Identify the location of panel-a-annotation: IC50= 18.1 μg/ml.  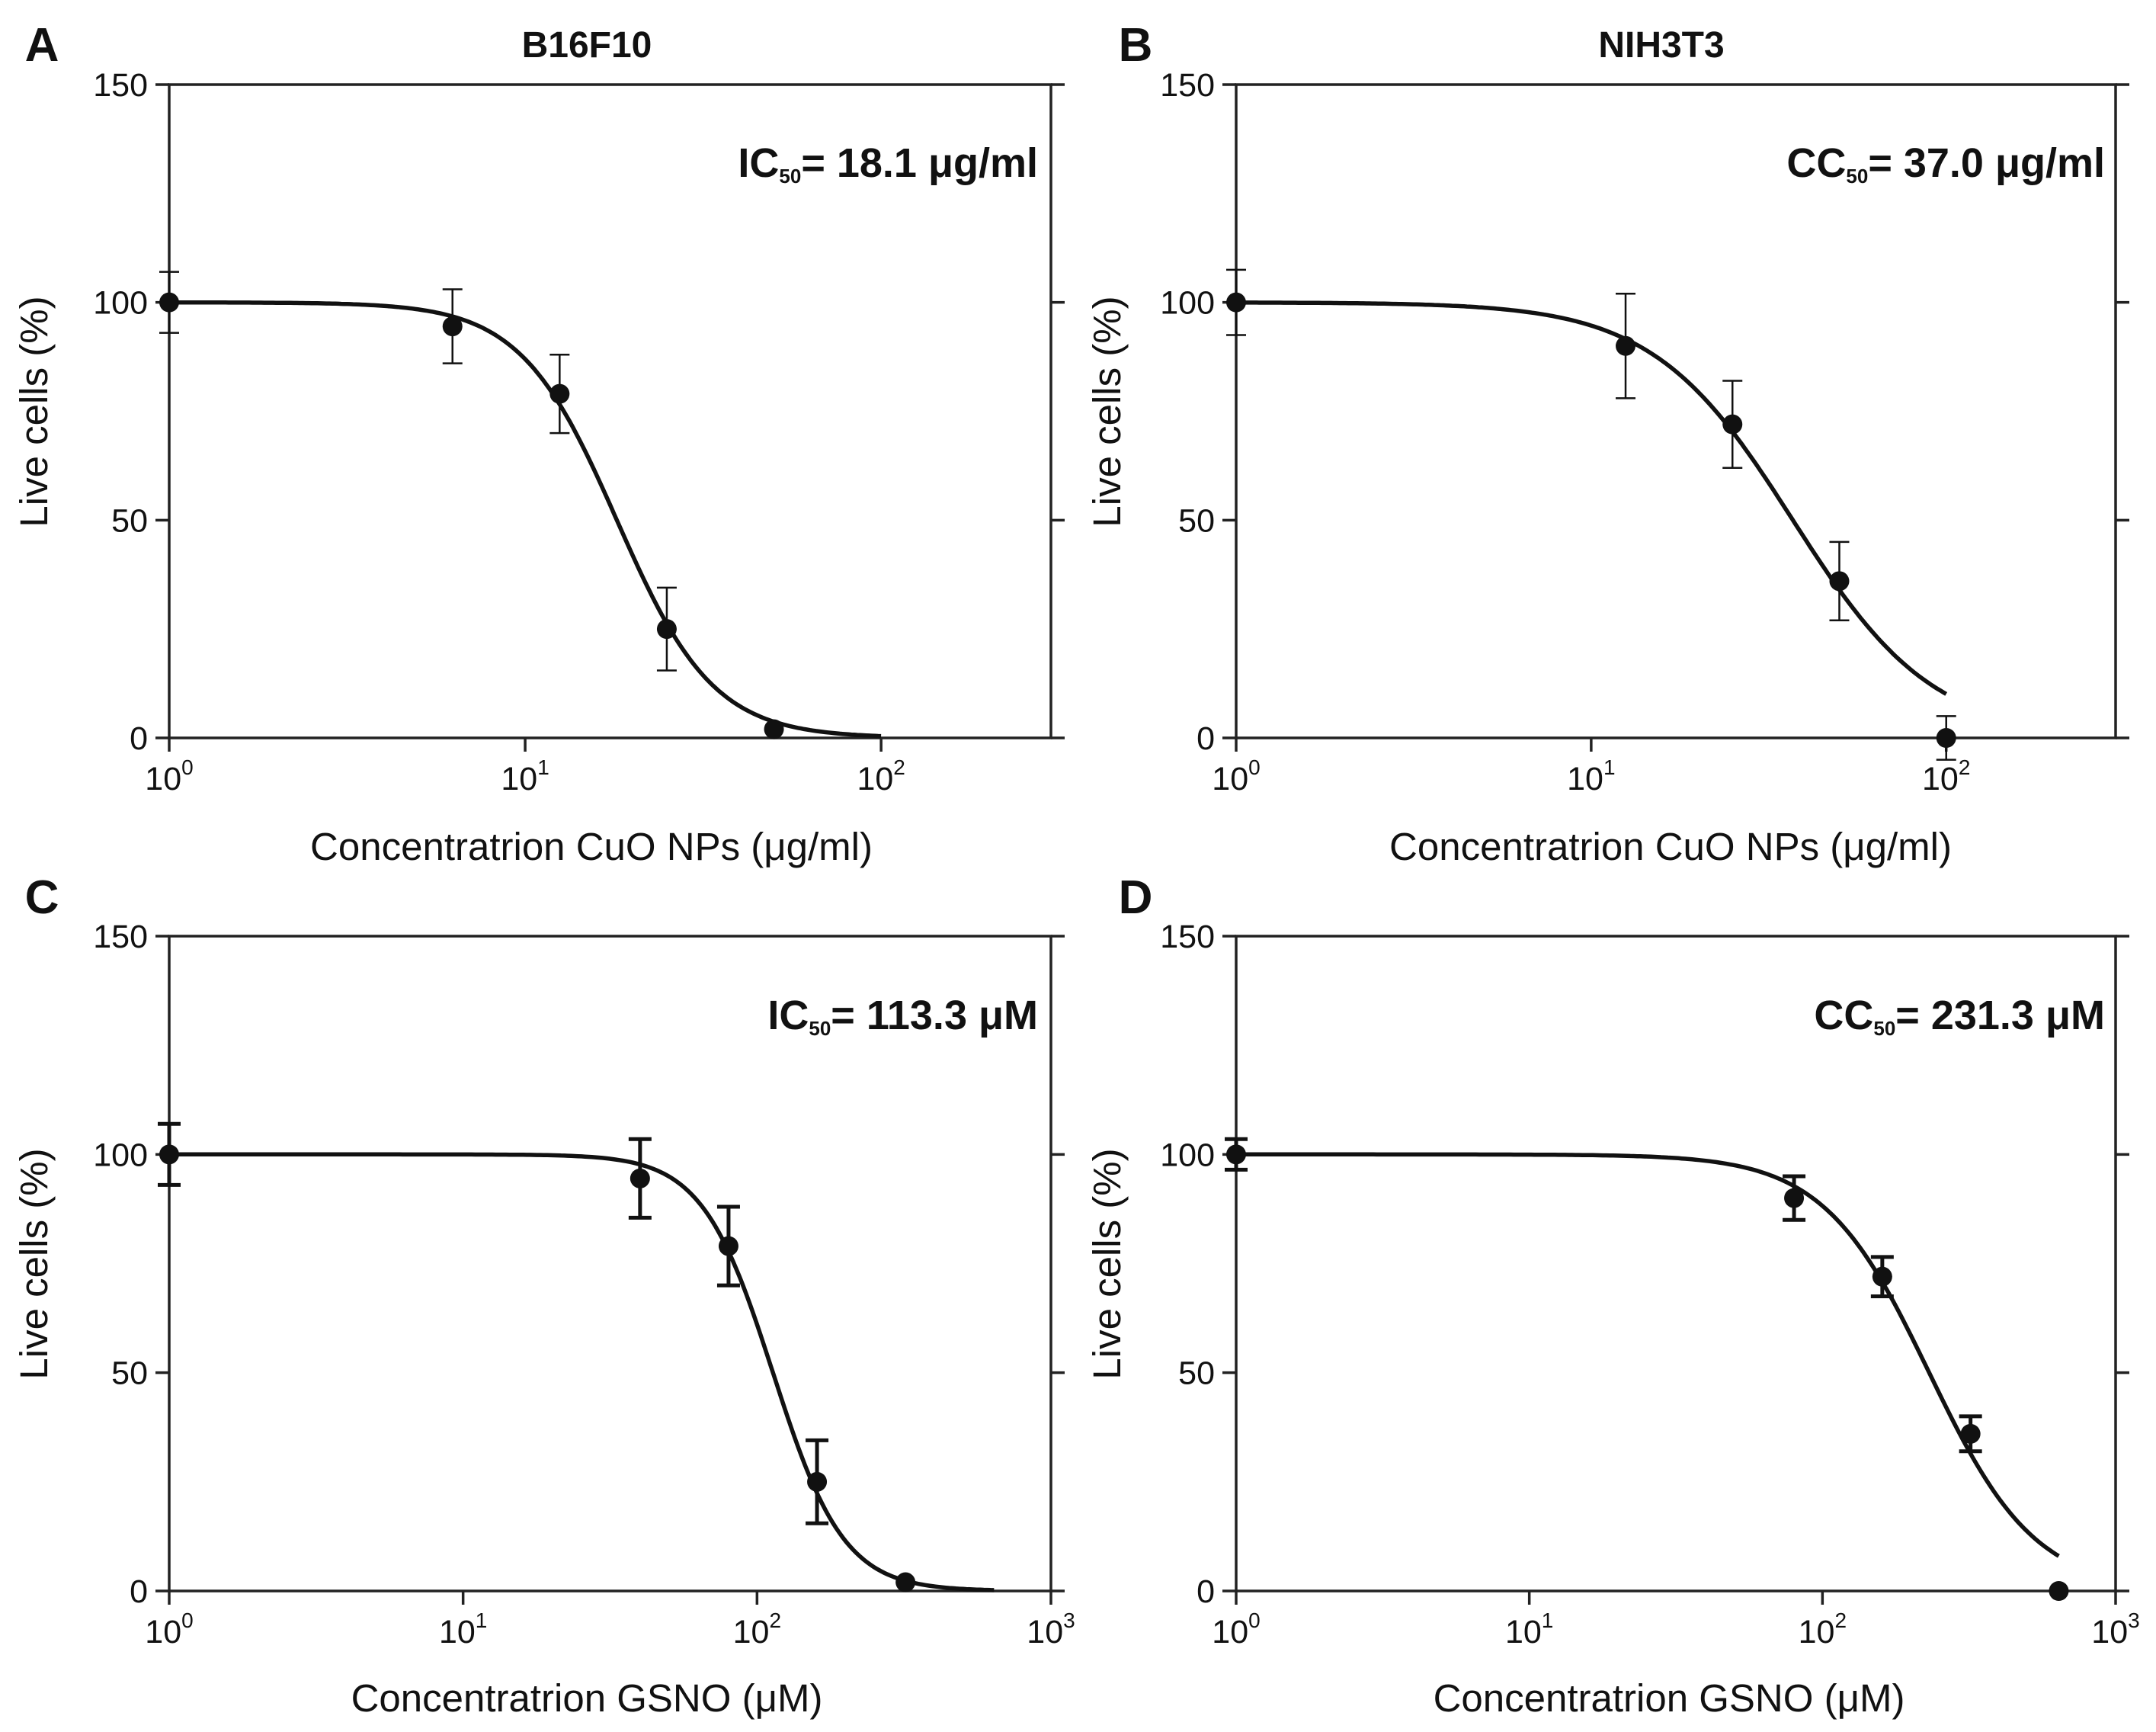
(888, 164).